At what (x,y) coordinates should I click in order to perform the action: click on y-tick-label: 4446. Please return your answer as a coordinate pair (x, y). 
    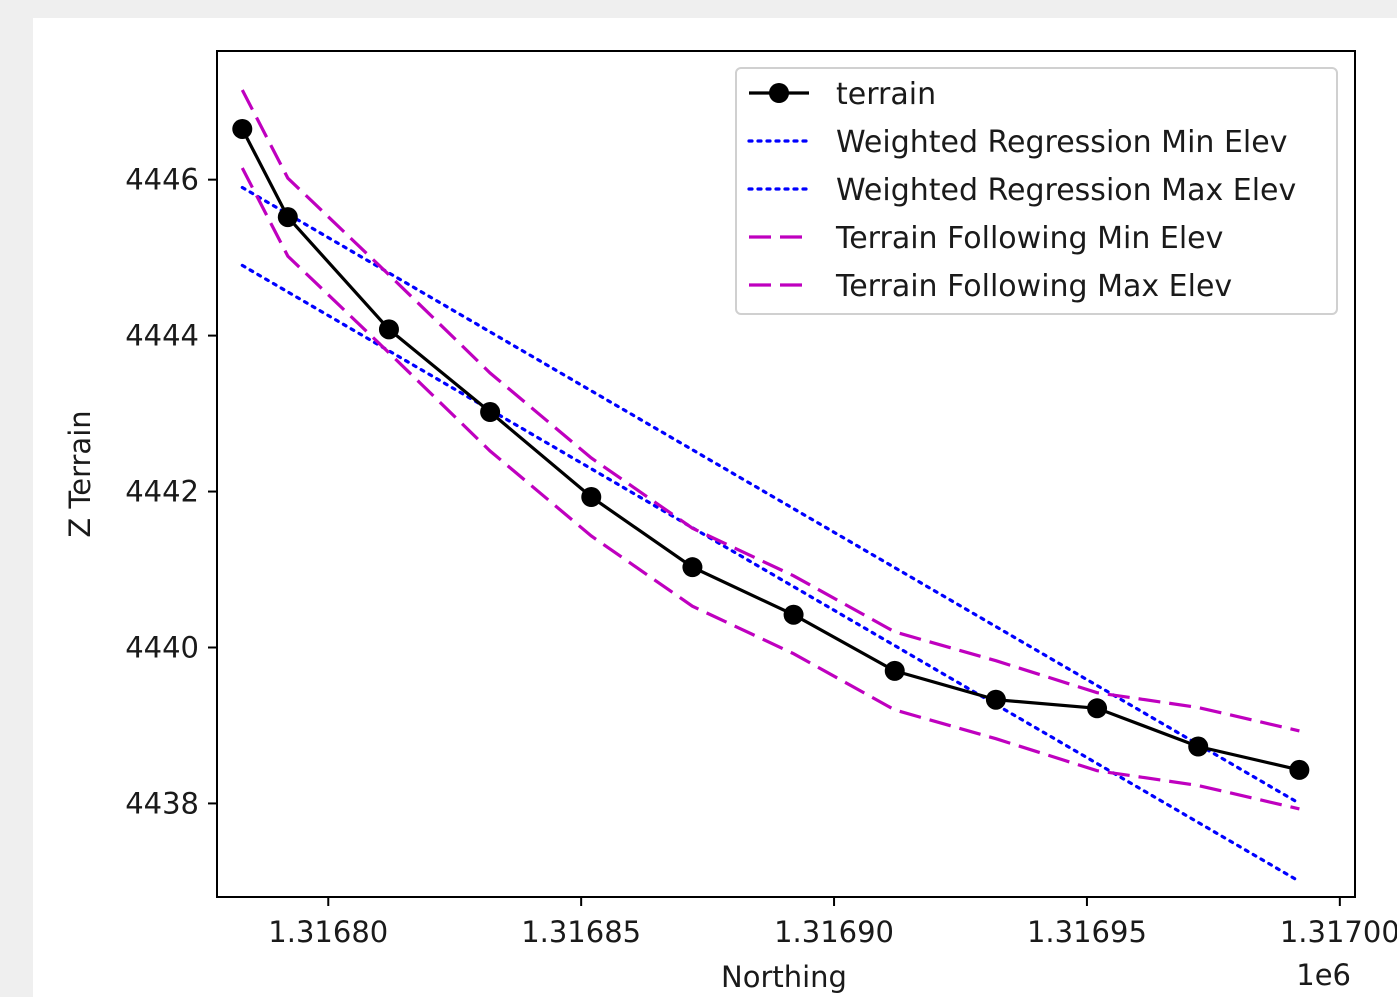
    Looking at the image, I should click on (162, 180).